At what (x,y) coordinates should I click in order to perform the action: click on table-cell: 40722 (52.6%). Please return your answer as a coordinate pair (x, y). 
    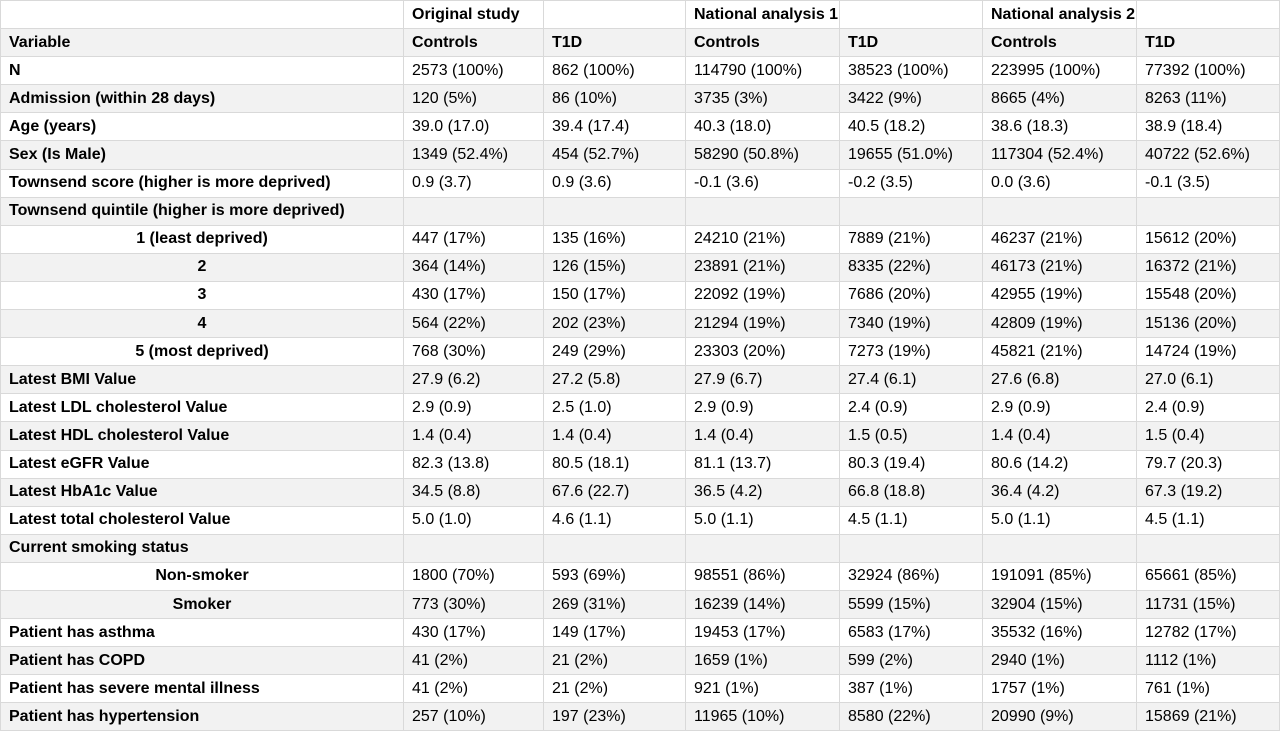
    Looking at the image, I should click on (1208, 155).